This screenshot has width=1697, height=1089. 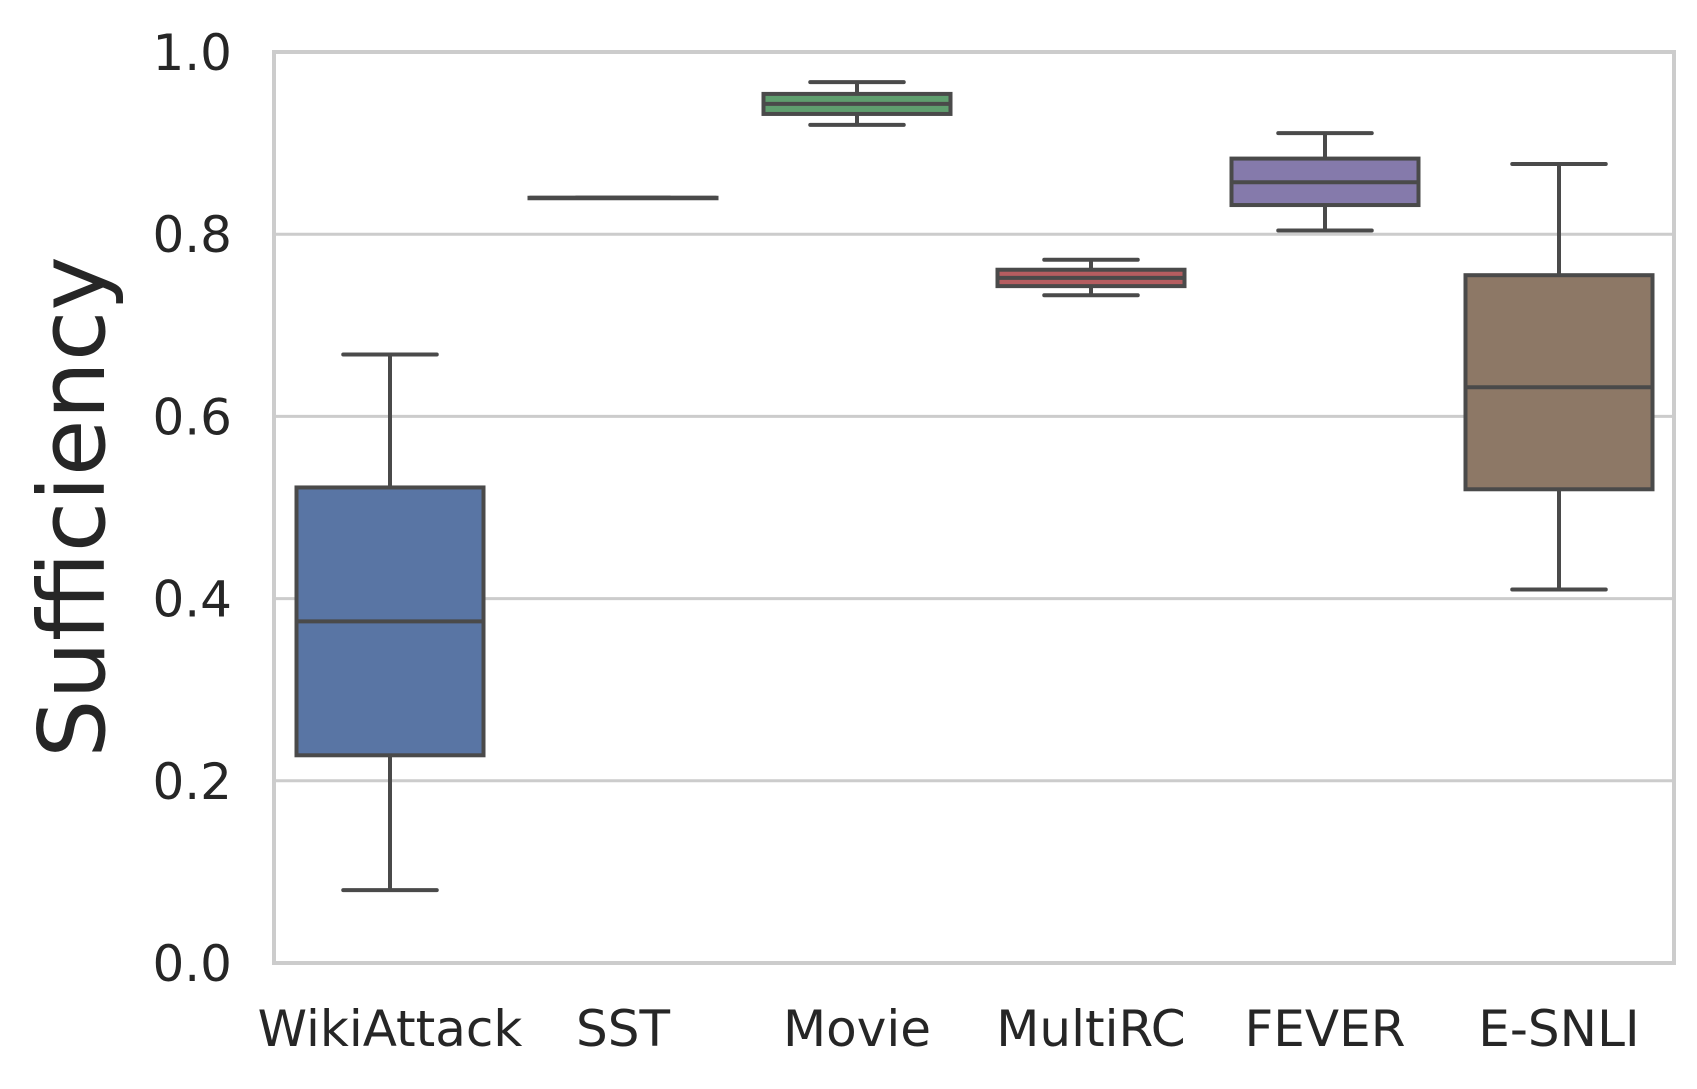 I want to click on box-iqr, so click(x=1559, y=382).